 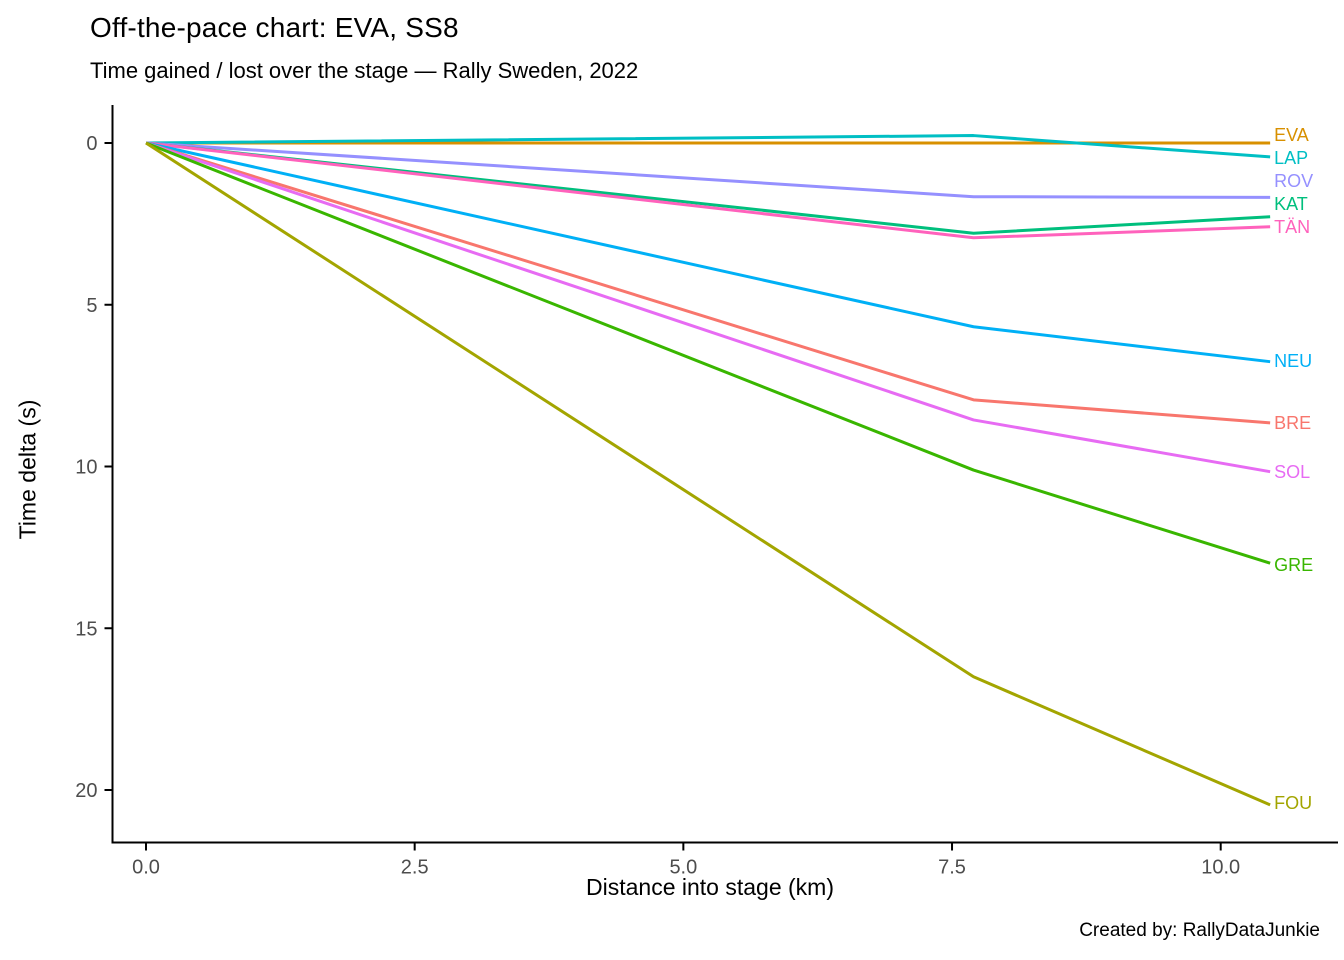 What do you see at coordinates (27, 469) in the screenshot?
I see `y-axis-title: Time delta (s)` at bounding box center [27, 469].